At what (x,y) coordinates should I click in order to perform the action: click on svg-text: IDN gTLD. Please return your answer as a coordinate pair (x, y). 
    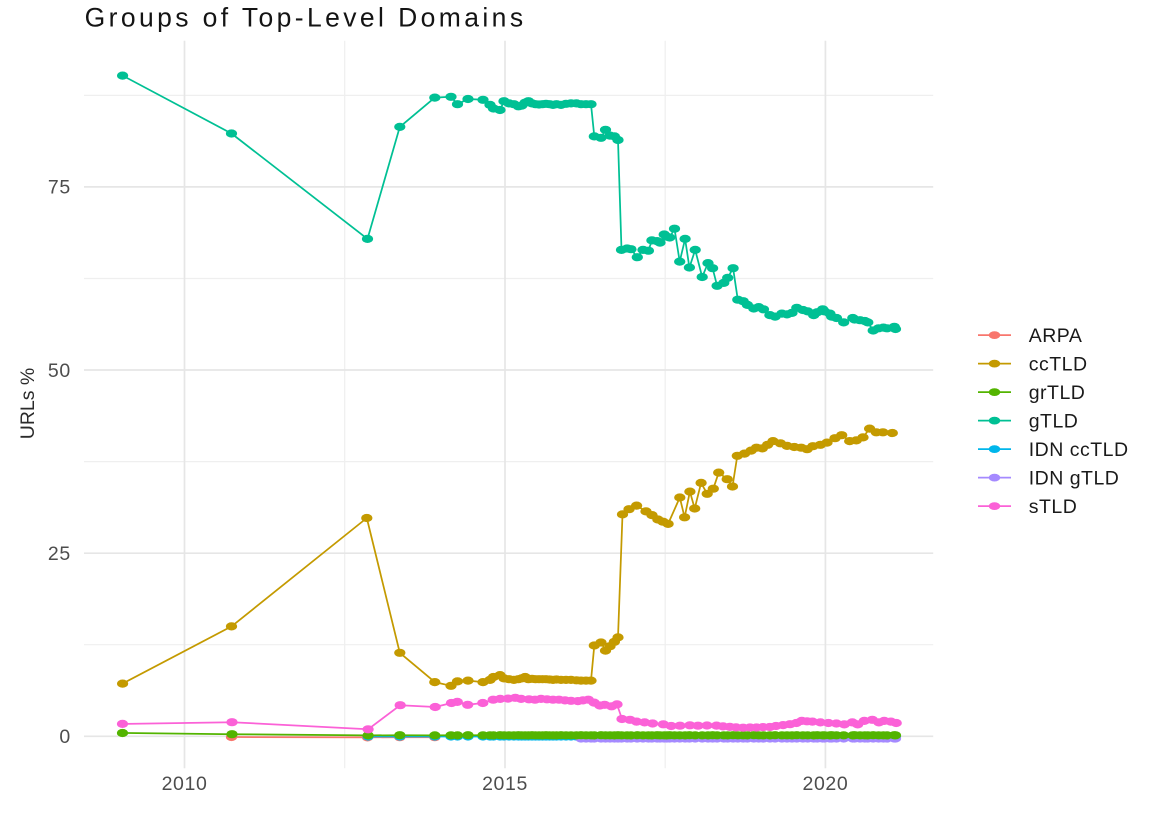
    Looking at the image, I should click on (1074, 478).